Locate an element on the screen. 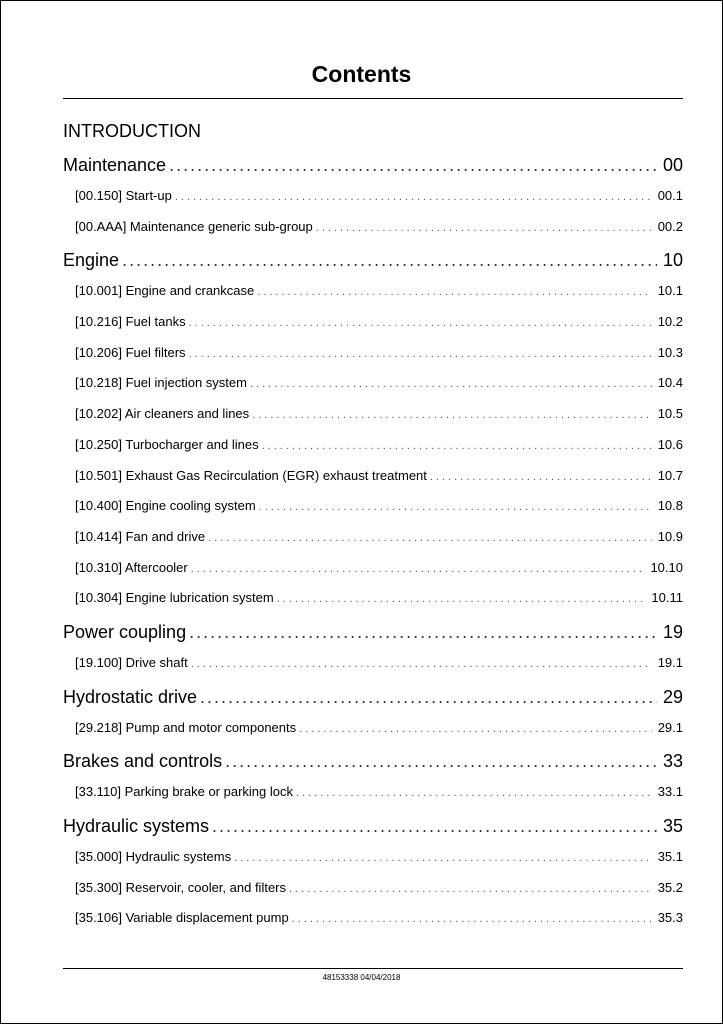  entry-label: [00.150] Start-up is located at coordinates (123, 195).